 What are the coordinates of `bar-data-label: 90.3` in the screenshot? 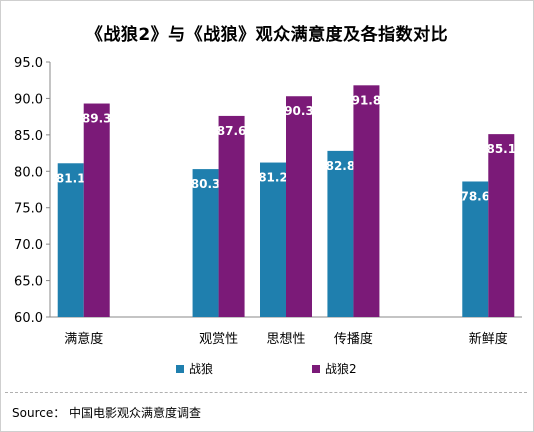 It's located at (299, 111).